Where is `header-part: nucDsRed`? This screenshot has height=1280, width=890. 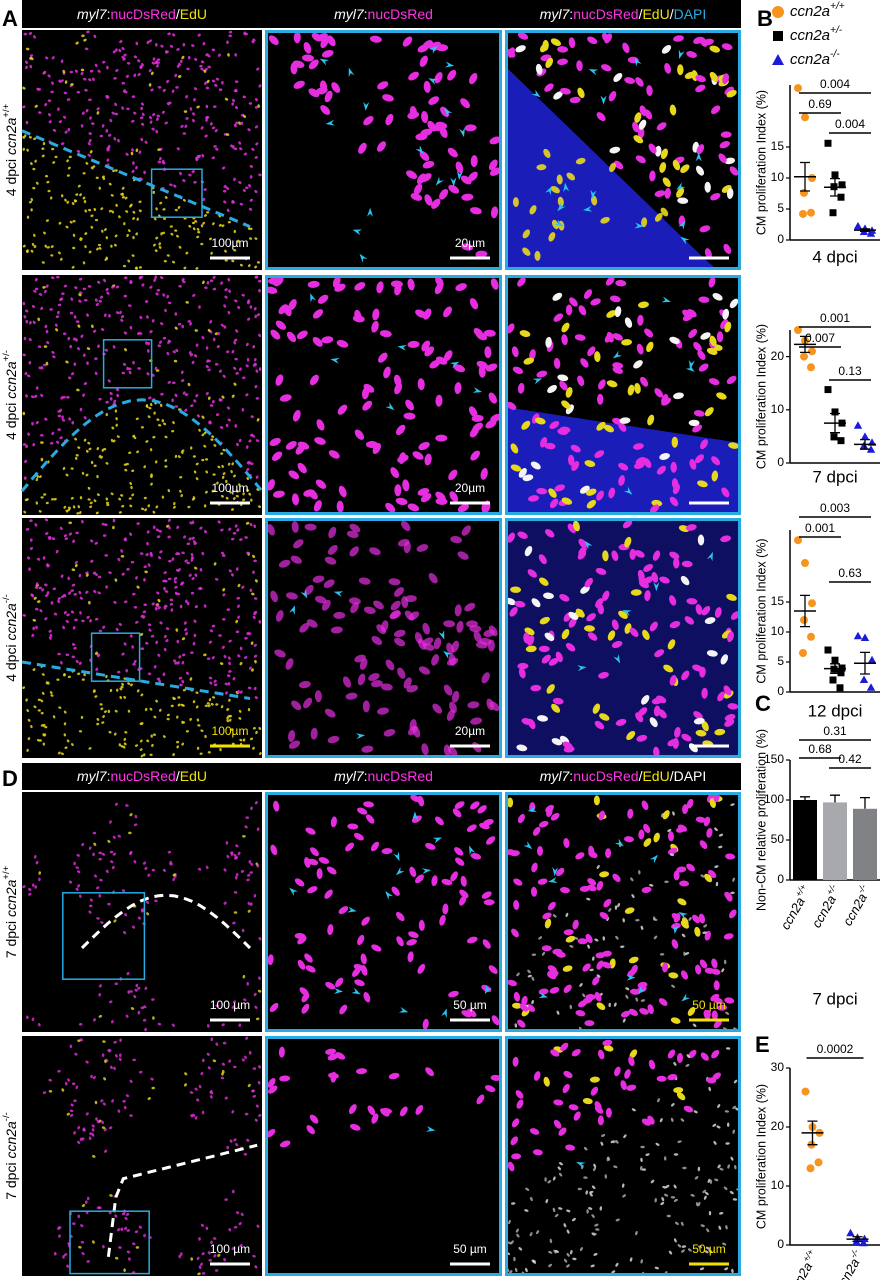
header-part: nucDsRed is located at coordinates (142, 776).